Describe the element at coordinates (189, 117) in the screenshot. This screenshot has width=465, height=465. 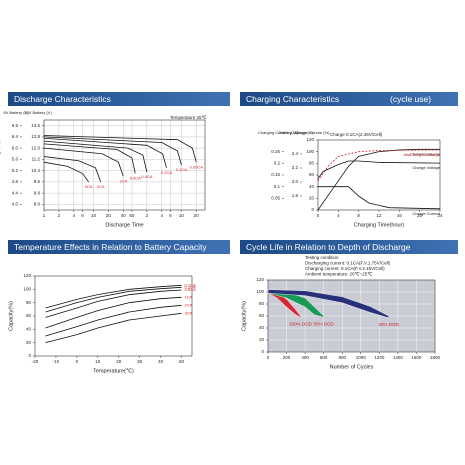
I see `note: Temperature 25℃` at that location.